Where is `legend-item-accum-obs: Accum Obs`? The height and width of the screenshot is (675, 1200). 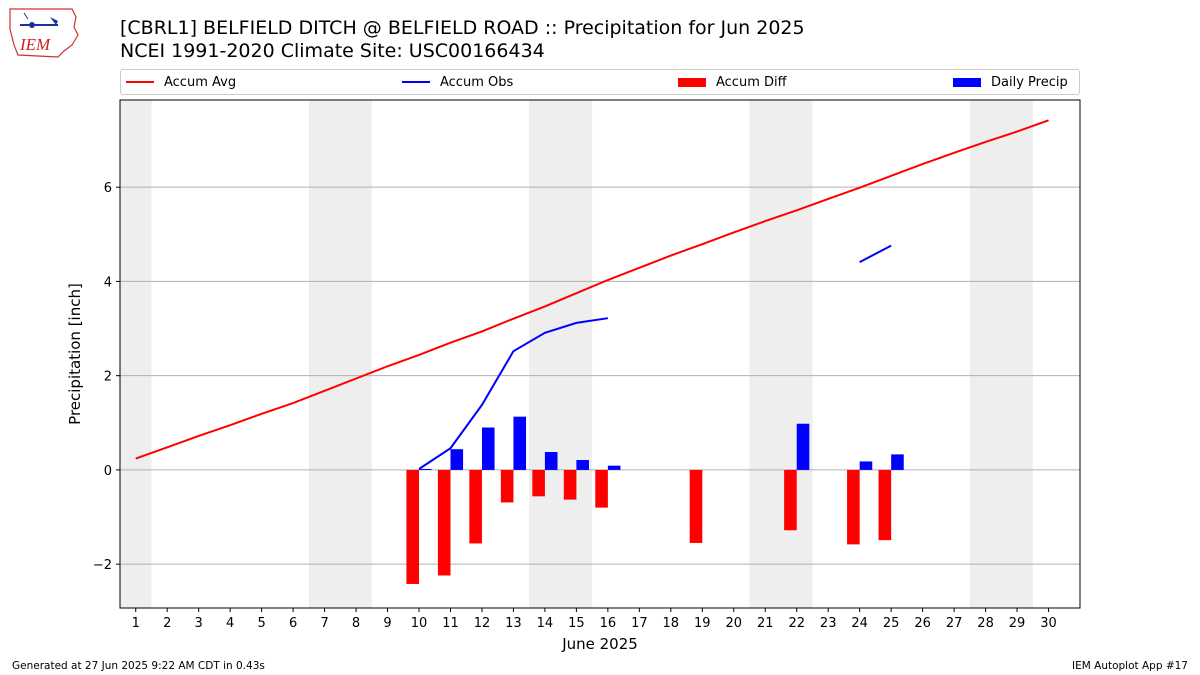 legend-item-accum-obs: Accum Obs is located at coordinates (457, 82).